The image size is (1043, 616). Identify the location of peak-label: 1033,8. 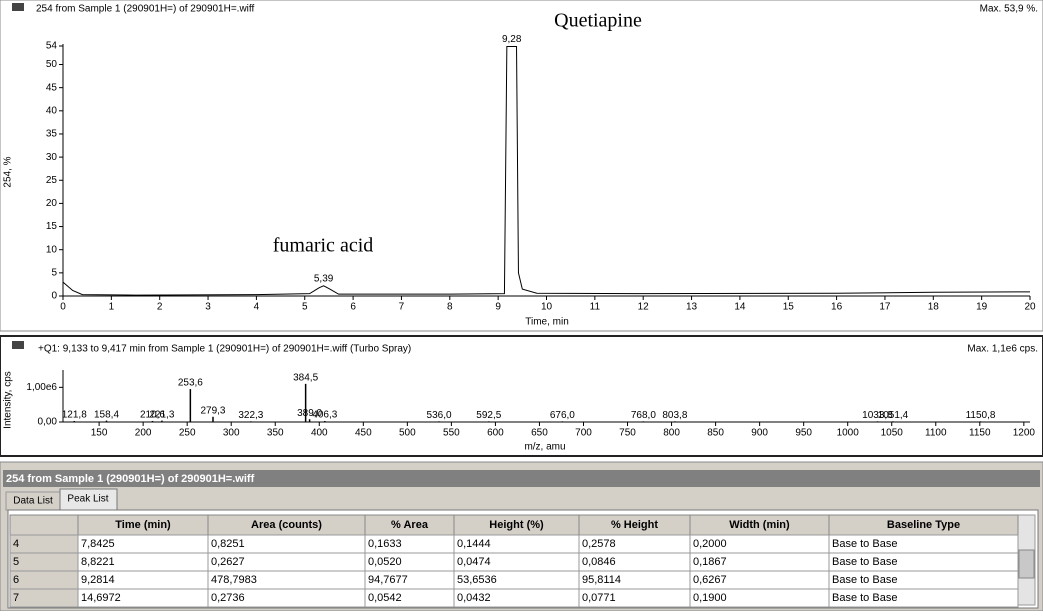
(877, 415).